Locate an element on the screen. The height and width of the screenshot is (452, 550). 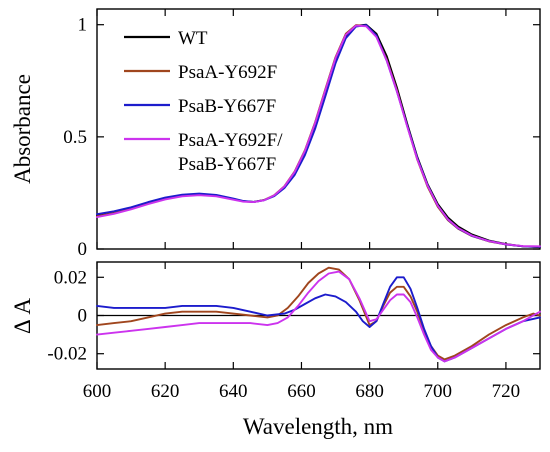
absorbance-y-tick-label: 0 is located at coordinates (83, 249).